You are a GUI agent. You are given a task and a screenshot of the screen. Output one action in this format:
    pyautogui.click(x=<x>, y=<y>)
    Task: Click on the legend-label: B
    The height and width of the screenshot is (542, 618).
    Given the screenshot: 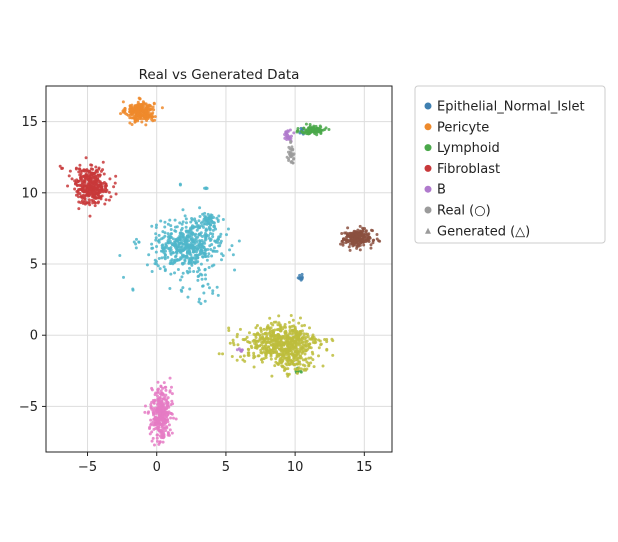 What is the action you would take?
    pyautogui.click(x=441, y=190)
    